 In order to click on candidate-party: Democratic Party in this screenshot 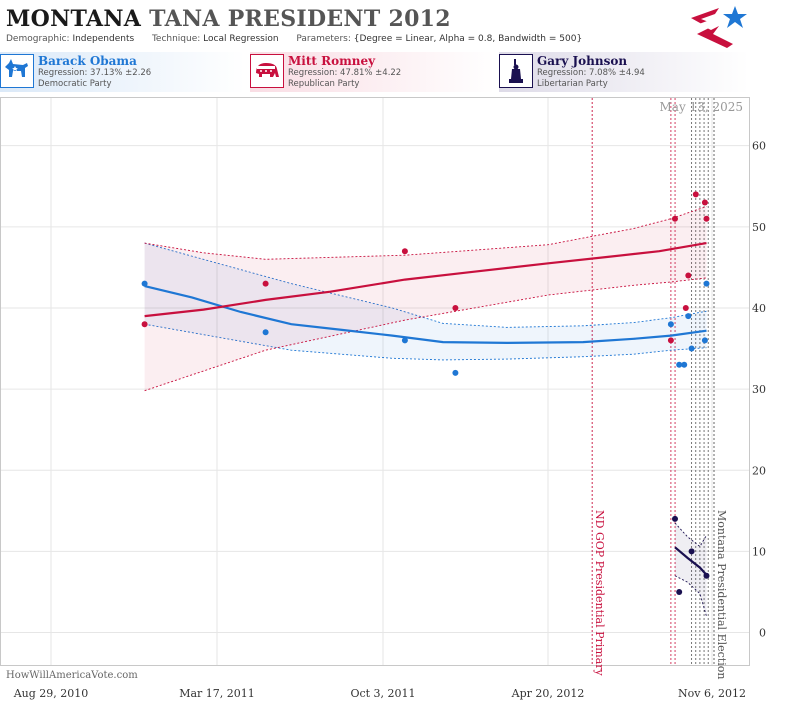, I will do `click(75, 84)`.